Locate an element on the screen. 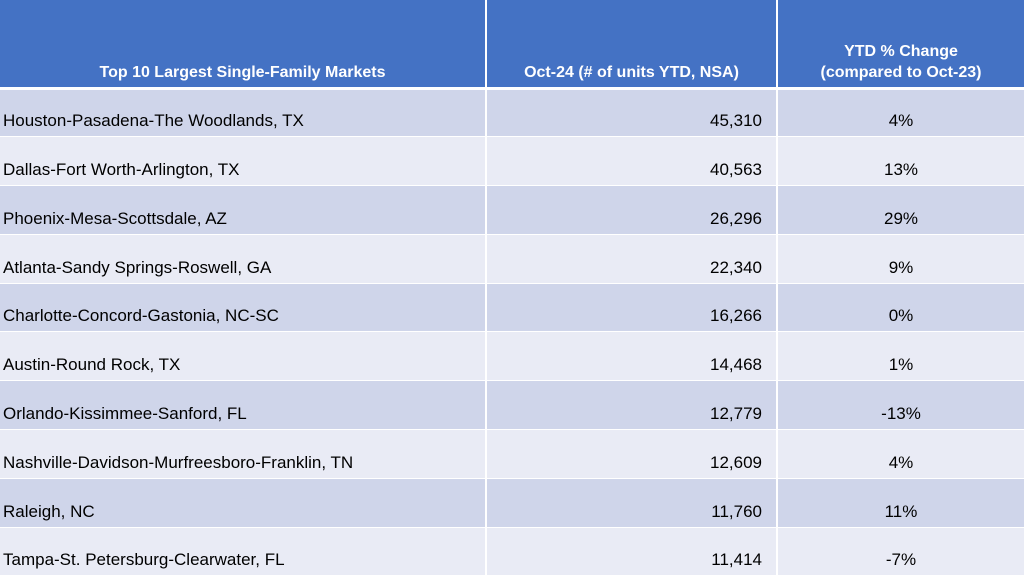 The image size is (1024, 576). header-change: YTD % Change (compared to Oct-23) is located at coordinates (900, 45).